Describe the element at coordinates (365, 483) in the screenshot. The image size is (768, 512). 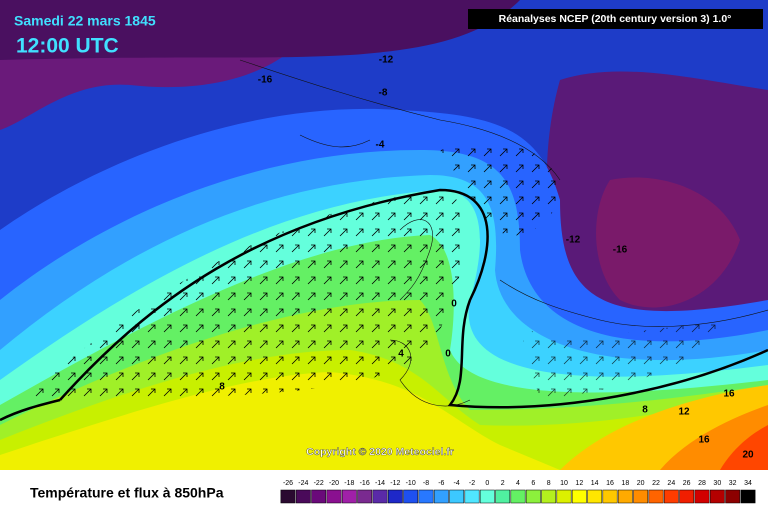
I see `colorbar-tick: -16` at that location.